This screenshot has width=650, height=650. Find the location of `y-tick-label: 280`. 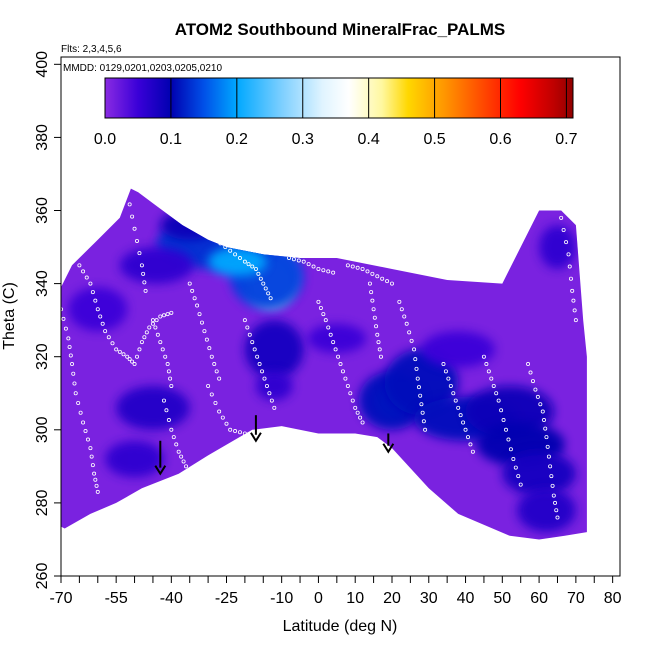

y-tick-label: 280 is located at coordinates (42, 502).